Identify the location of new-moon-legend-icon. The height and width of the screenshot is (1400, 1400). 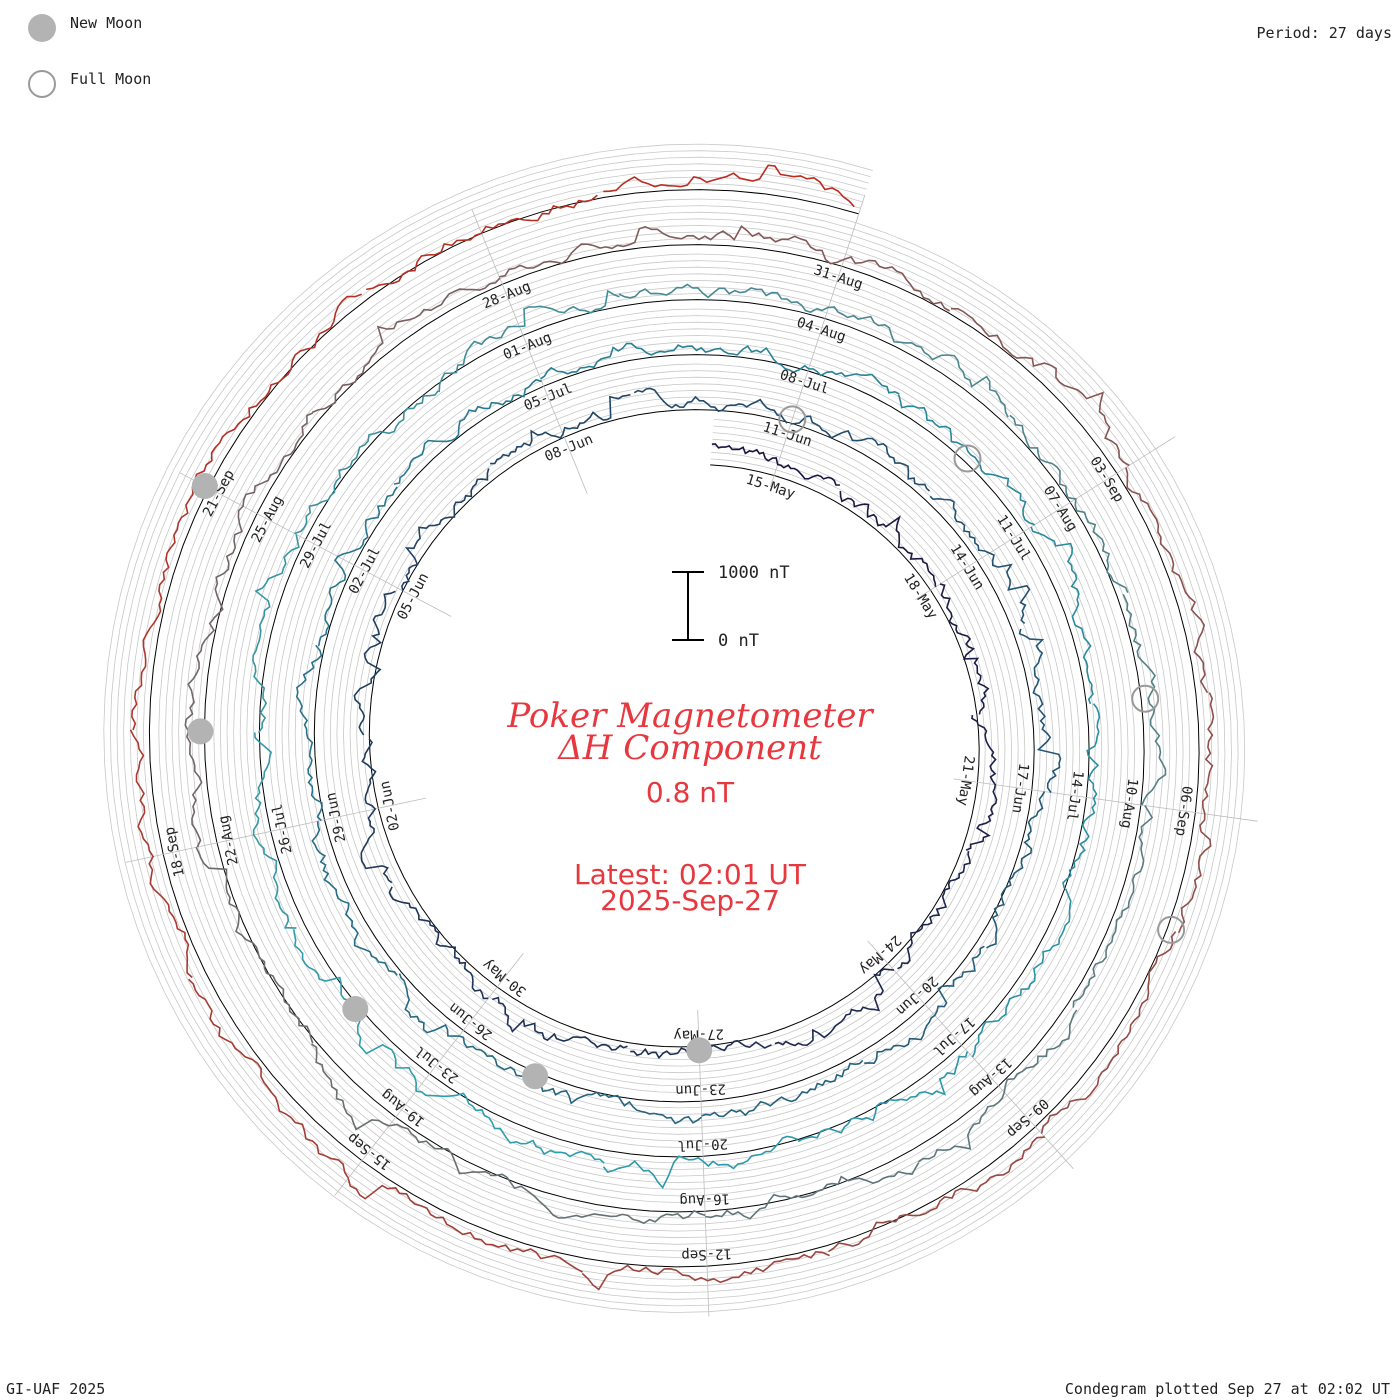
(42, 28).